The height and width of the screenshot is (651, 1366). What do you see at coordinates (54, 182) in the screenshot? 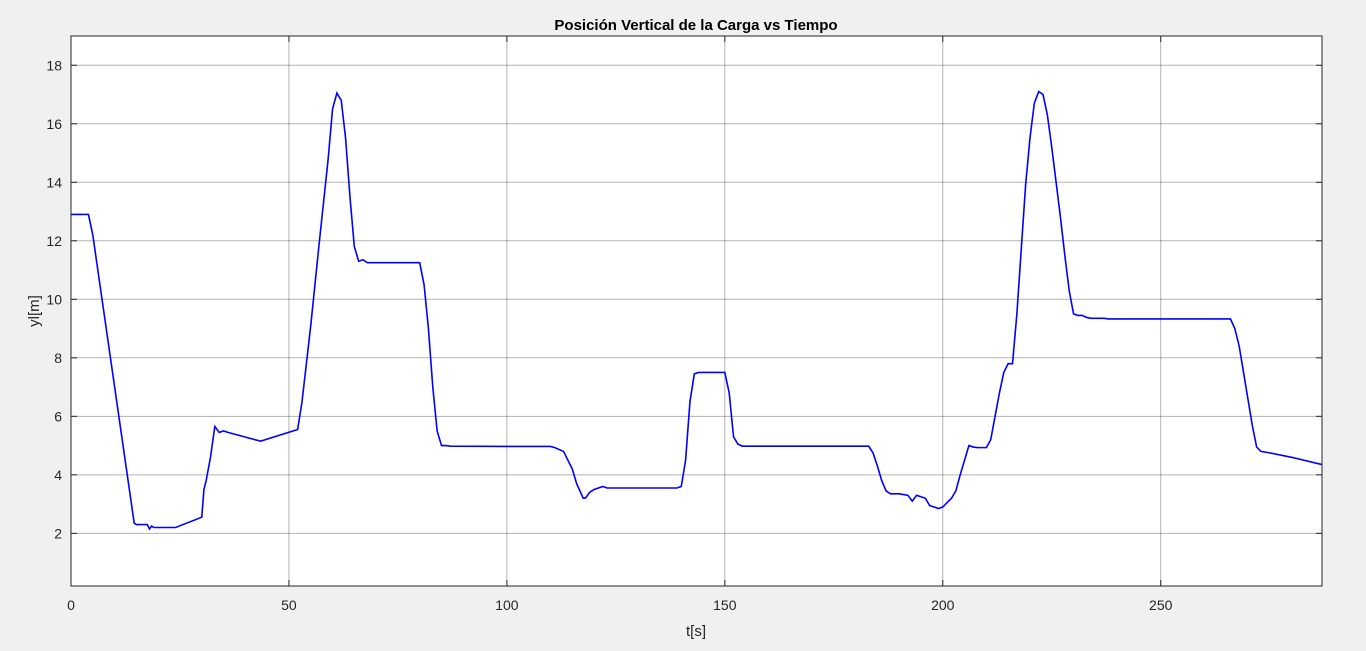
I see `y-tick-label: 14` at bounding box center [54, 182].